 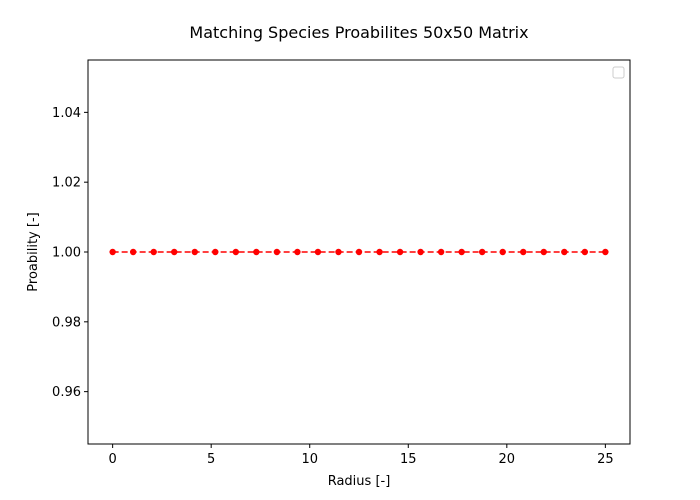 What do you see at coordinates (66, 113) in the screenshot?
I see `y-tick-label: 1.04` at bounding box center [66, 113].